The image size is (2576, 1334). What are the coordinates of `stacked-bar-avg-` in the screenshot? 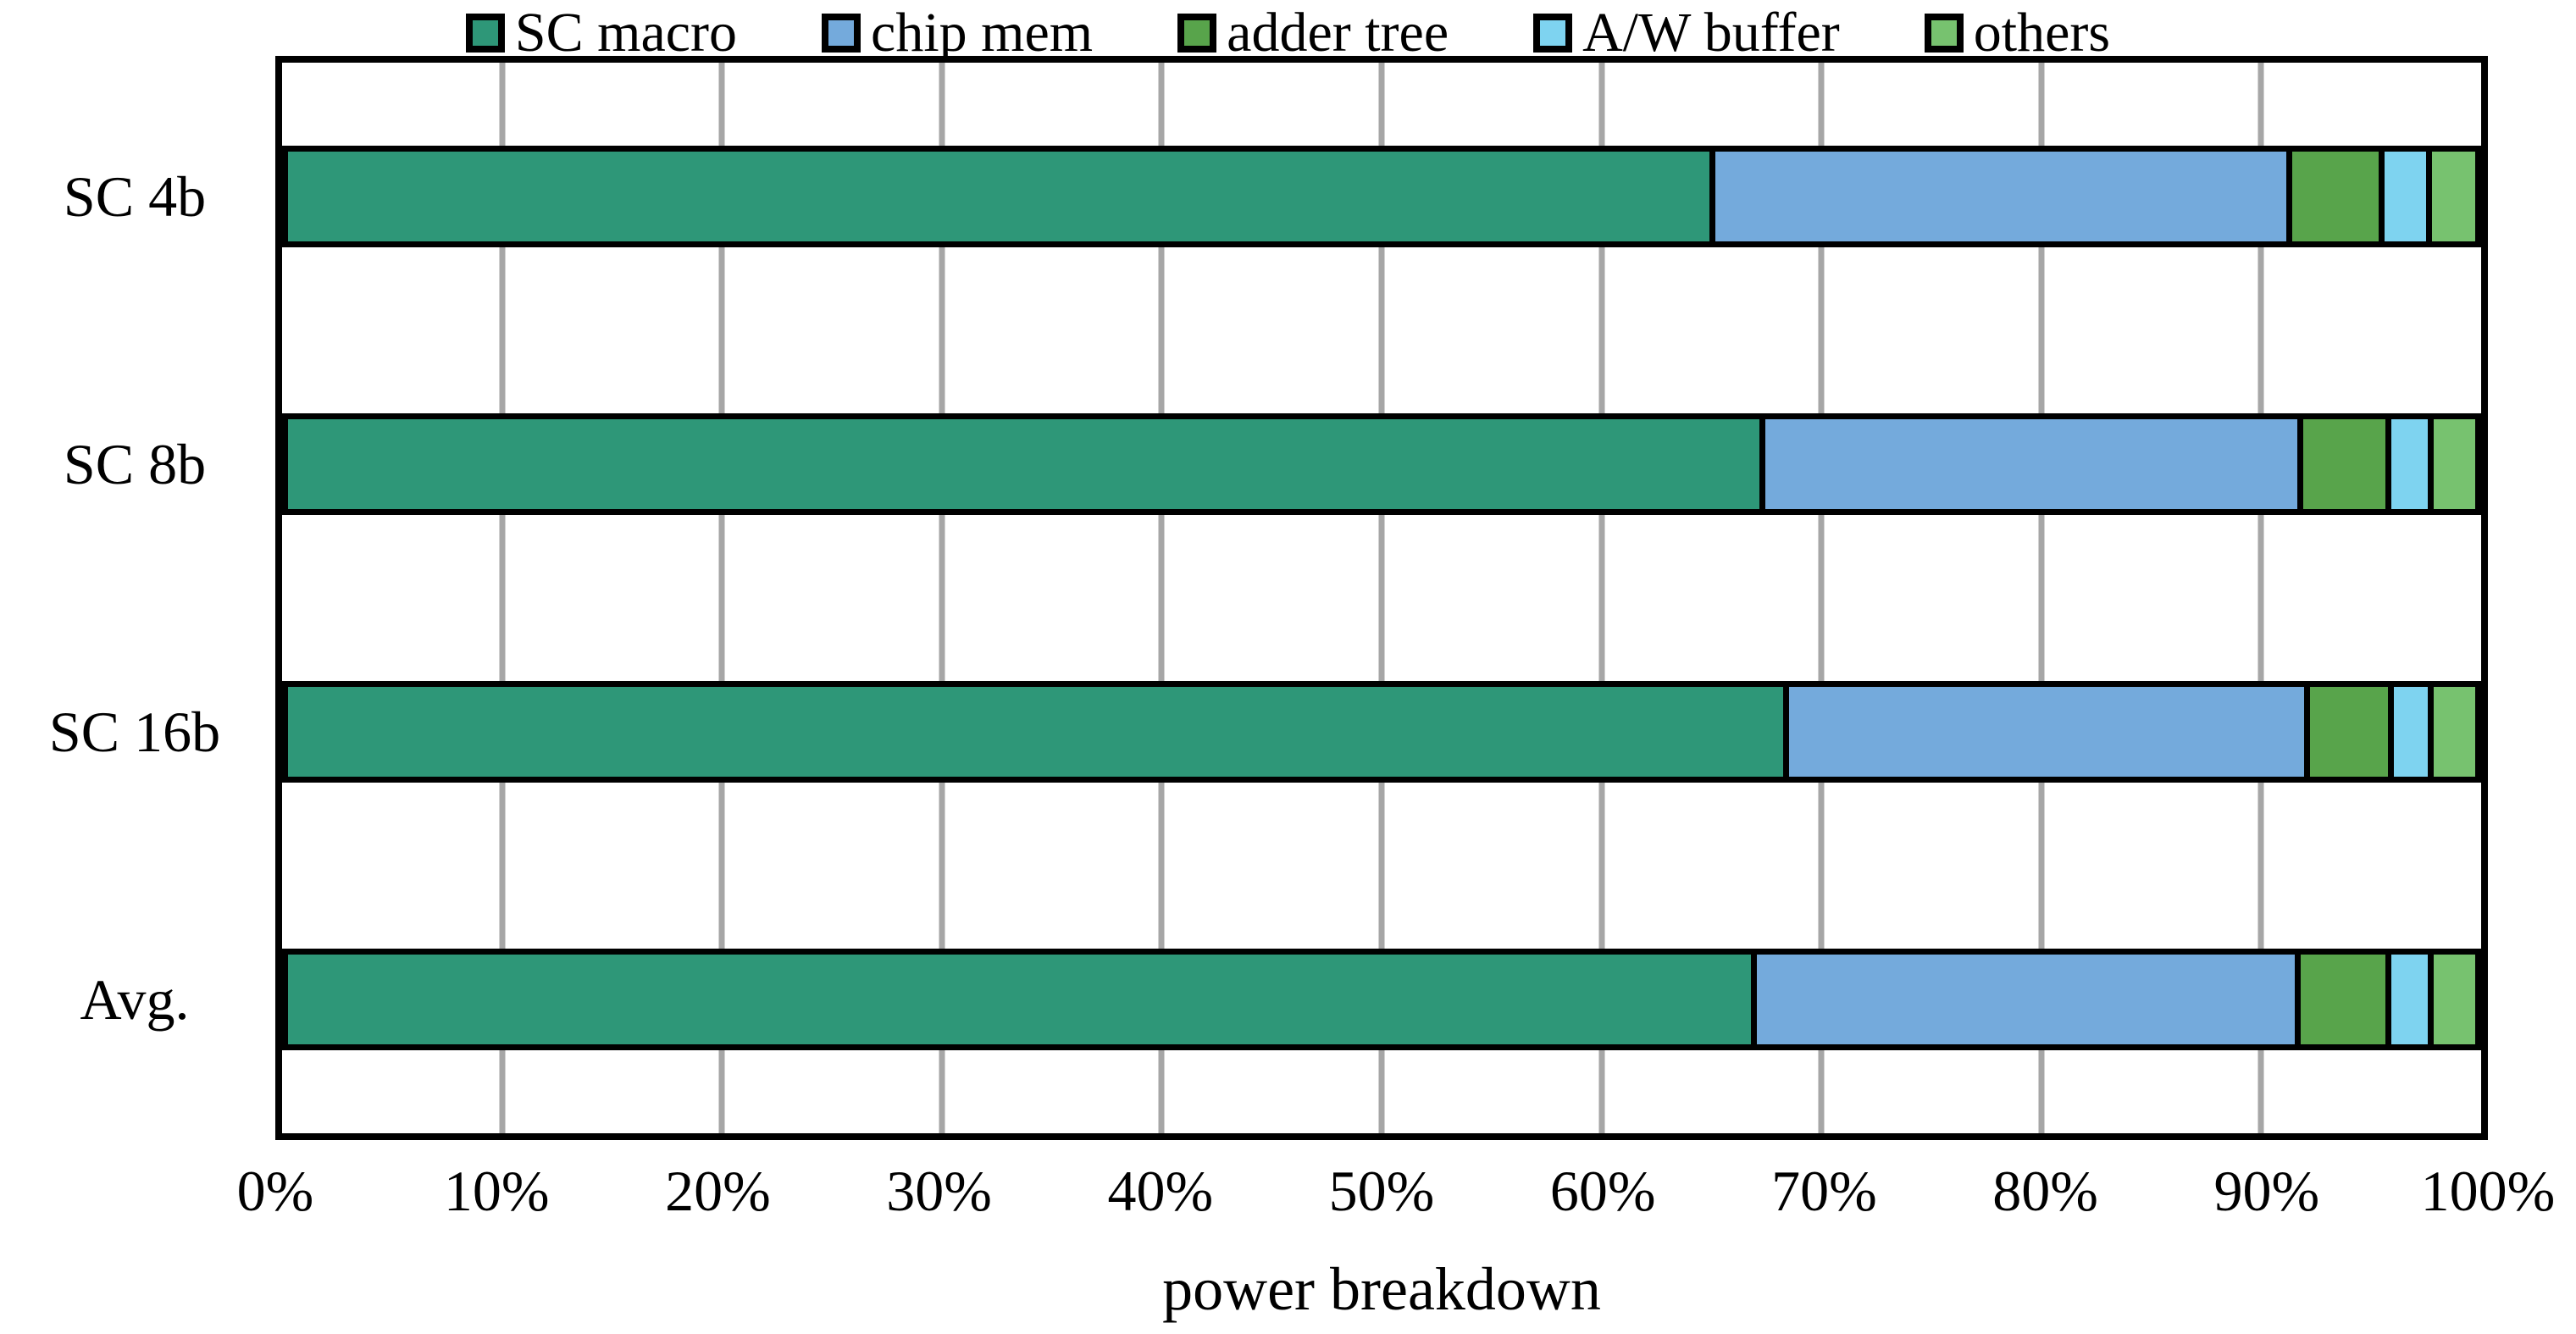 It's located at (1381, 999).